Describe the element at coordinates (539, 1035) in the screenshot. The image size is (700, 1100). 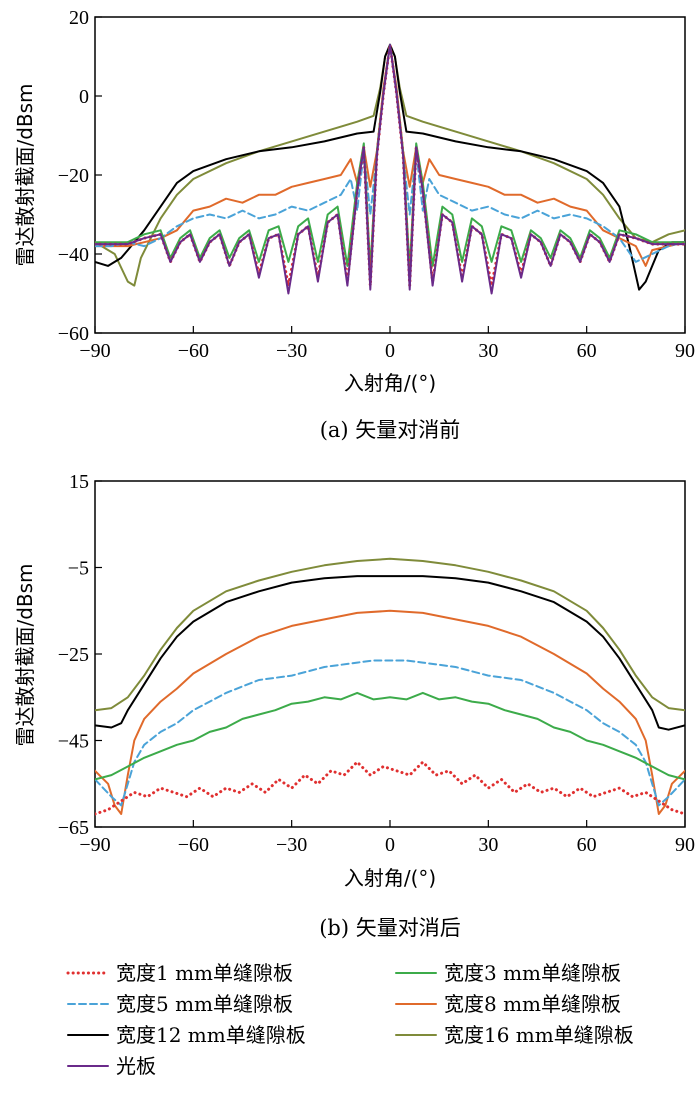
I see `legend-label-5: 宽度16 mm单缝隙板` at that location.